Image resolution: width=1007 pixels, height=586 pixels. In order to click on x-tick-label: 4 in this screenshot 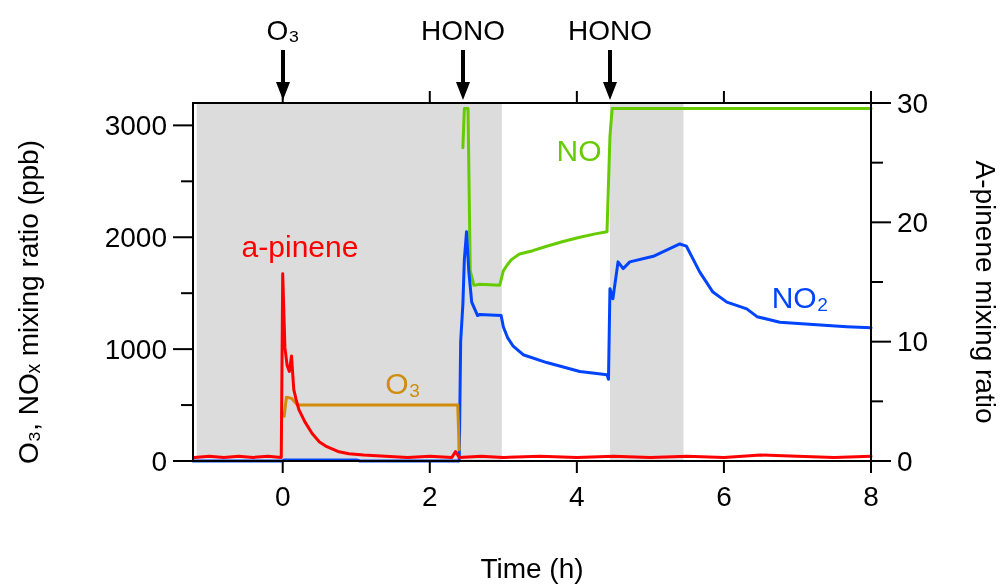, I will do `click(577, 496)`.